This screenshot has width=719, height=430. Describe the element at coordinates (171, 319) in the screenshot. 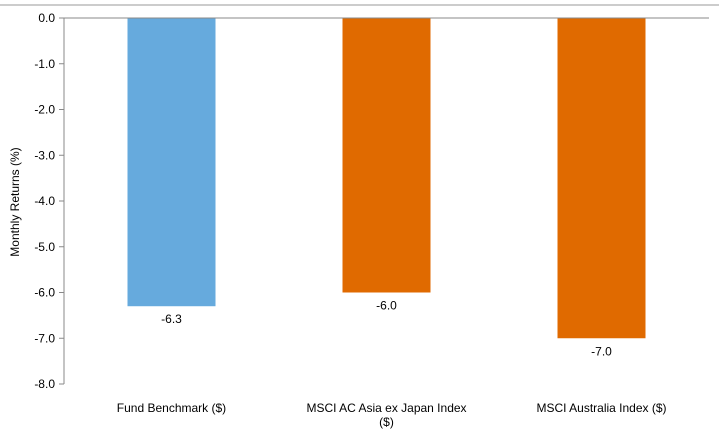

I see `data-label: -6.3` at that location.